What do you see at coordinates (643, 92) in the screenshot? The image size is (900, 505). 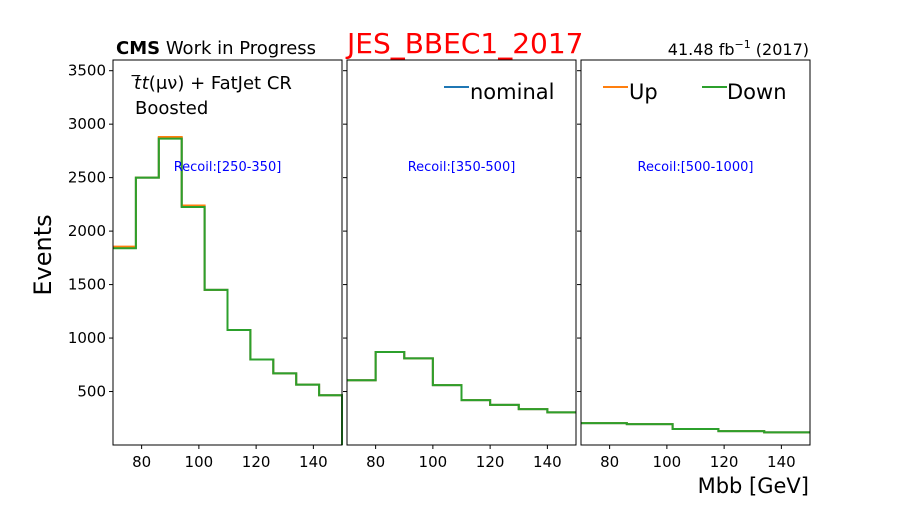 I see `legend-up-label: Up` at bounding box center [643, 92].